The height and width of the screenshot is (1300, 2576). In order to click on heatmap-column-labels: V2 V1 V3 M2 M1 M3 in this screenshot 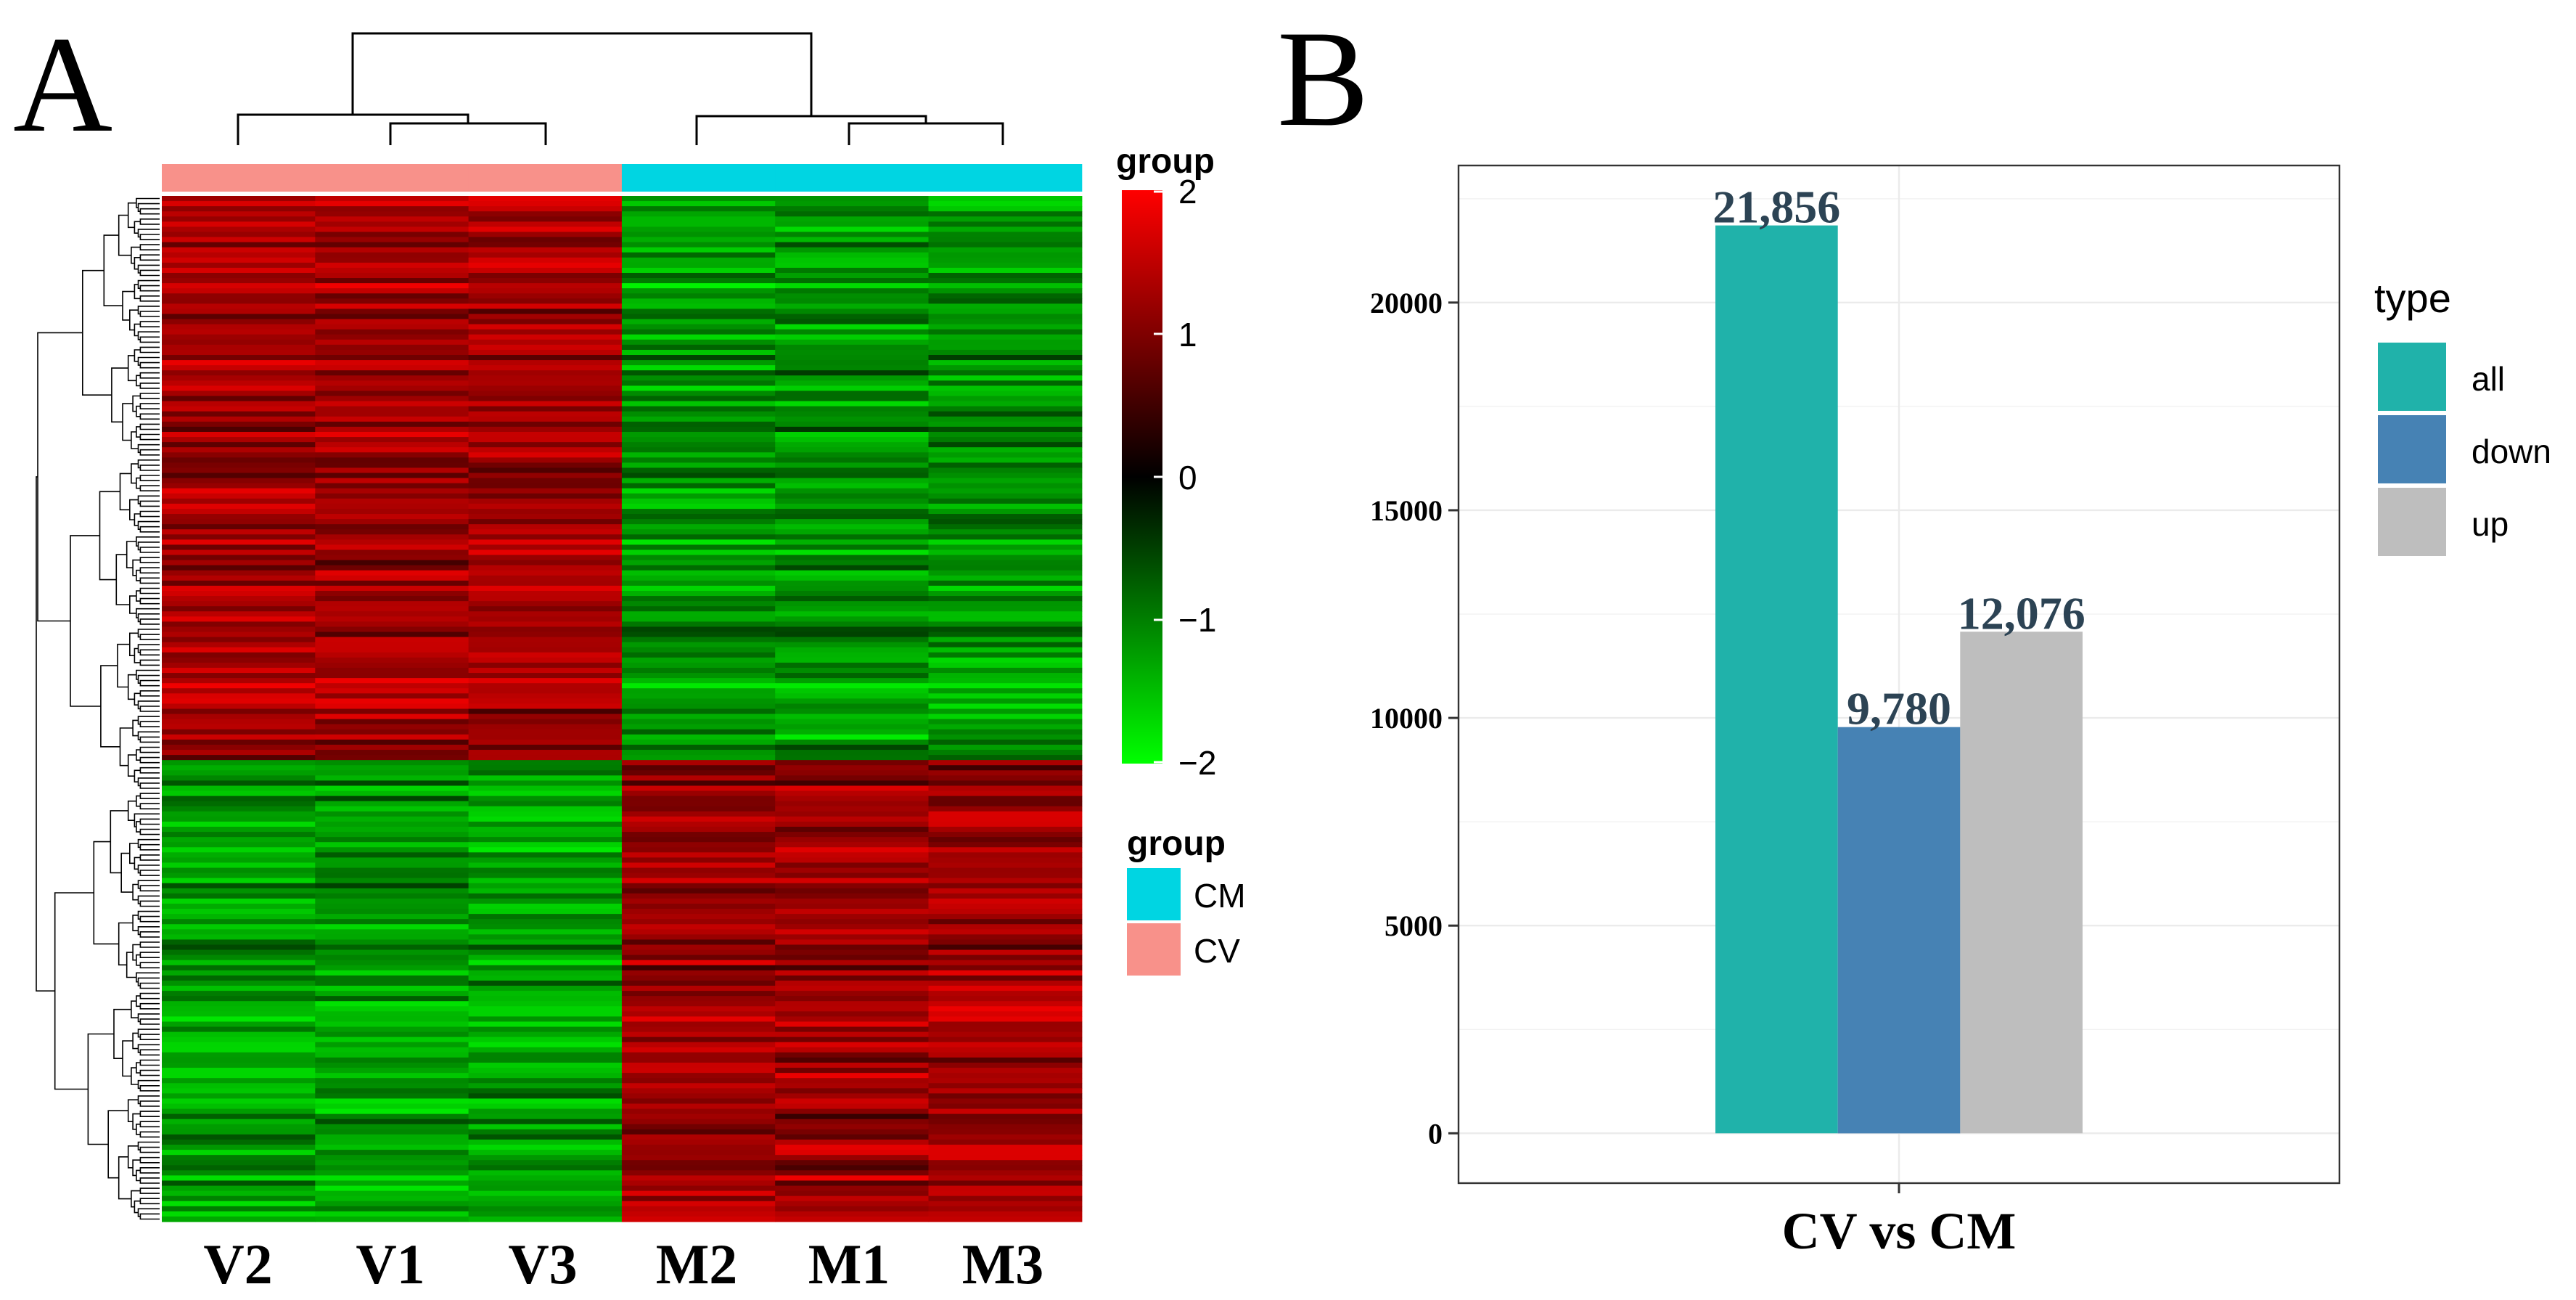, I will do `click(623, 1264)`.